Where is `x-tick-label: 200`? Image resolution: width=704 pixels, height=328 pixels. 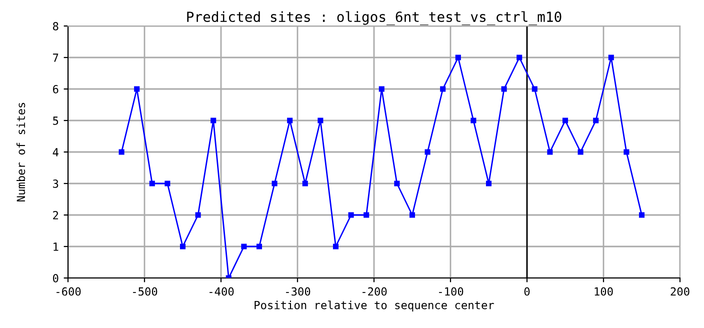
x-tick-label: 200 is located at coordinates (680, 291).